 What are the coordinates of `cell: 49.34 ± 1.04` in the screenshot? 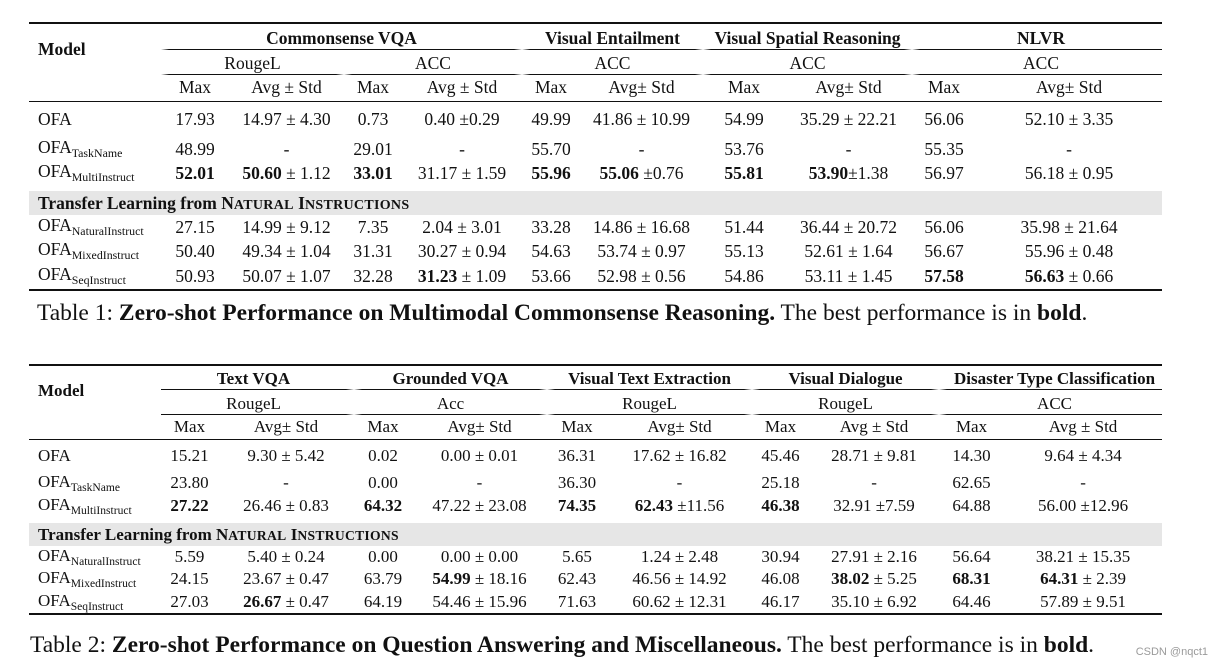 It's located at (286, 251).